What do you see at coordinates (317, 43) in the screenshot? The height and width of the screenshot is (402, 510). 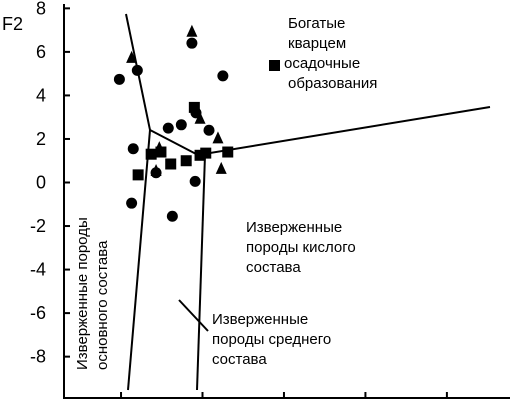 I see `annotation: кварцем` at bounding box center [317, 43].